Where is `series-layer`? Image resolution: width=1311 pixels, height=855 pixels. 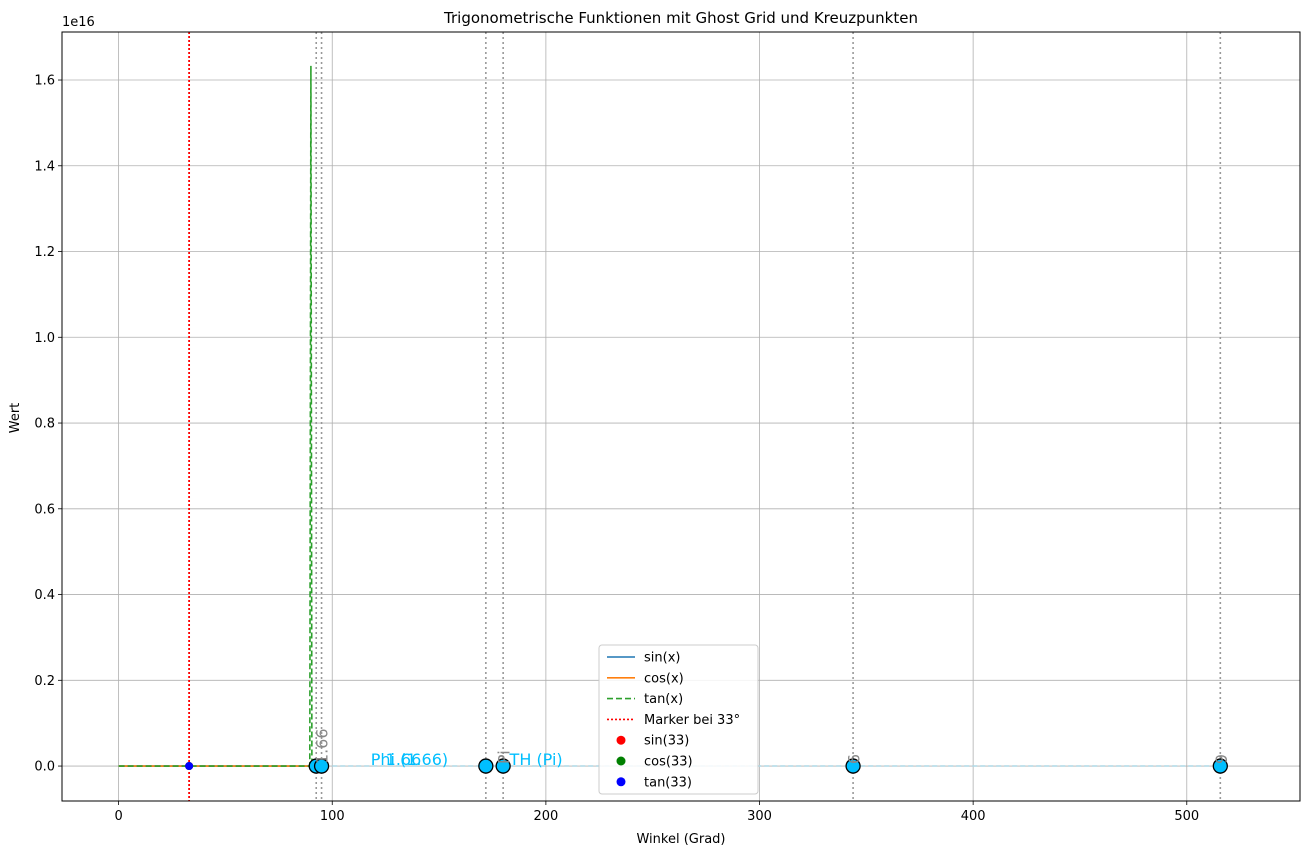 series-layer is located at coordinates (215, 416).